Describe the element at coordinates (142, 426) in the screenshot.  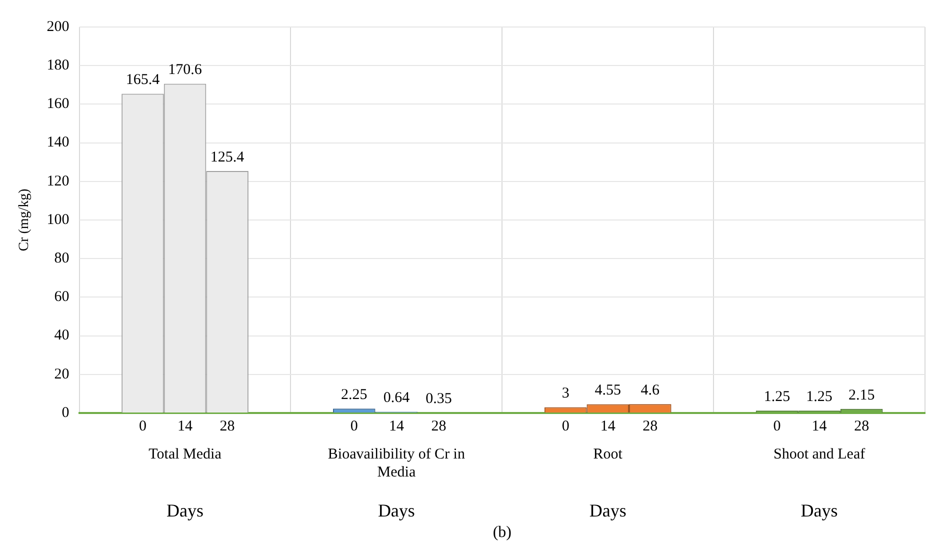
I see `series-label: 0` at that location.